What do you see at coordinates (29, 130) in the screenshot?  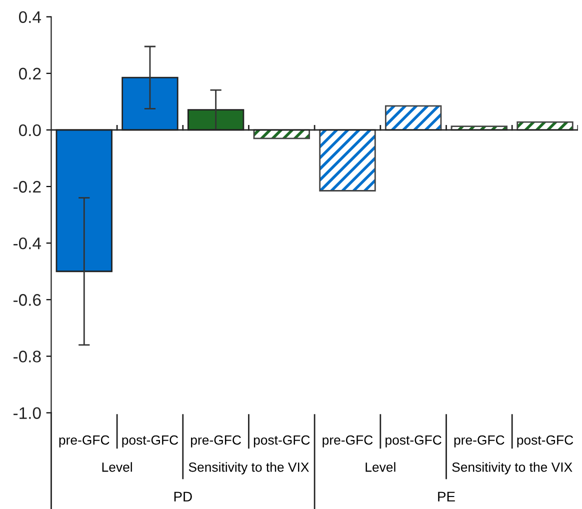 I see `y-tick-label: 0.0` at bounding box center [29, 130].